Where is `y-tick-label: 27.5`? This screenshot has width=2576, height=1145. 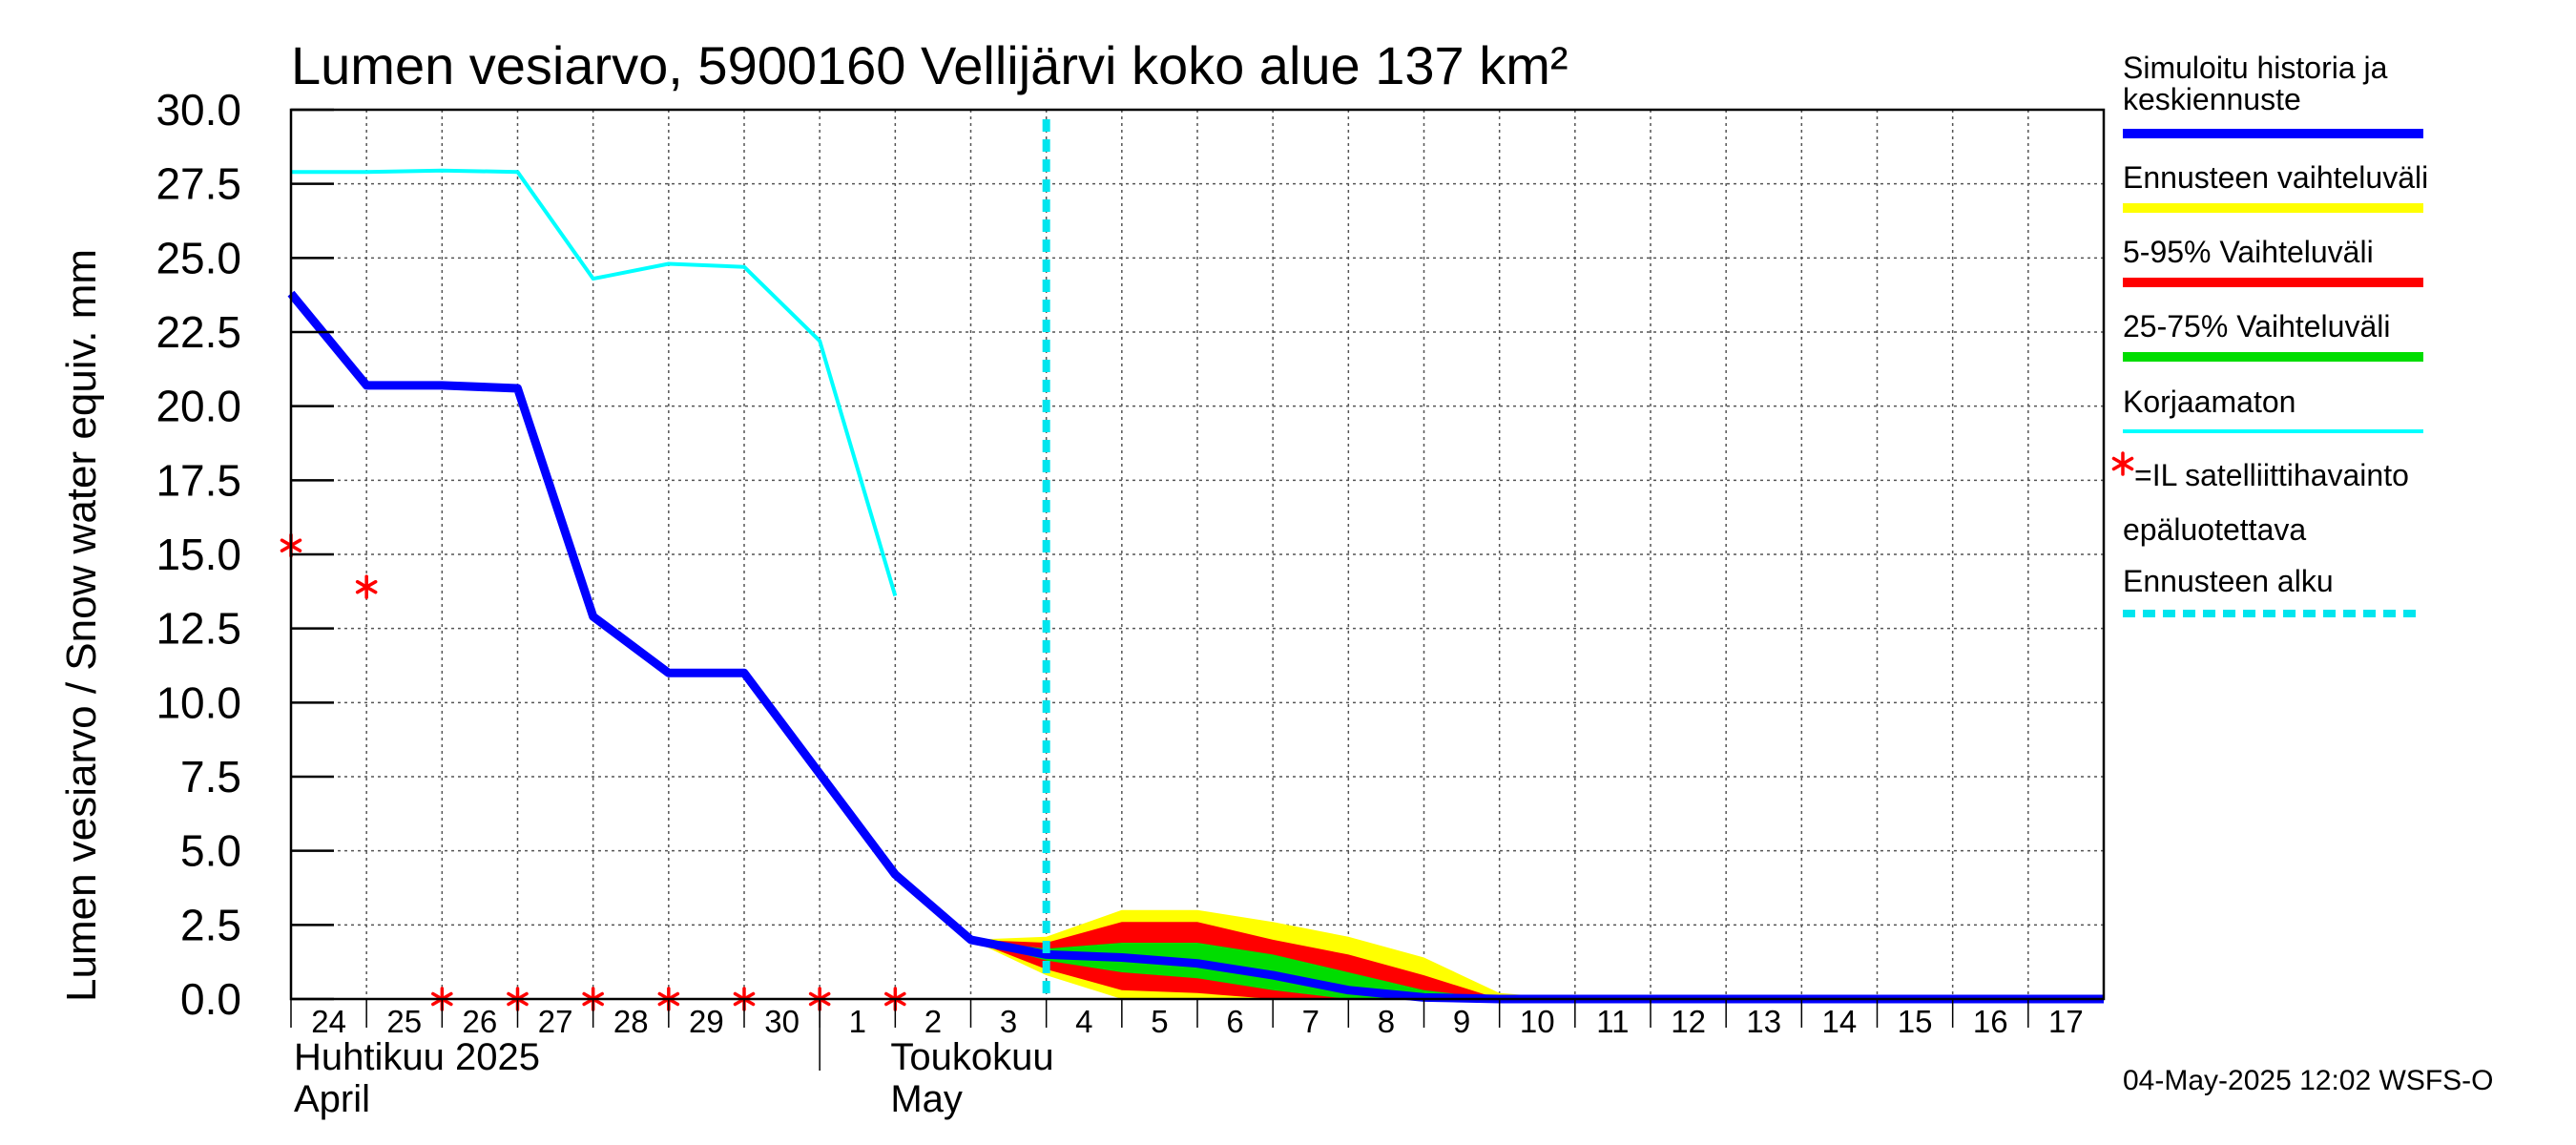
y-tick-label: 27.5 is located at coordinates (198, 184).